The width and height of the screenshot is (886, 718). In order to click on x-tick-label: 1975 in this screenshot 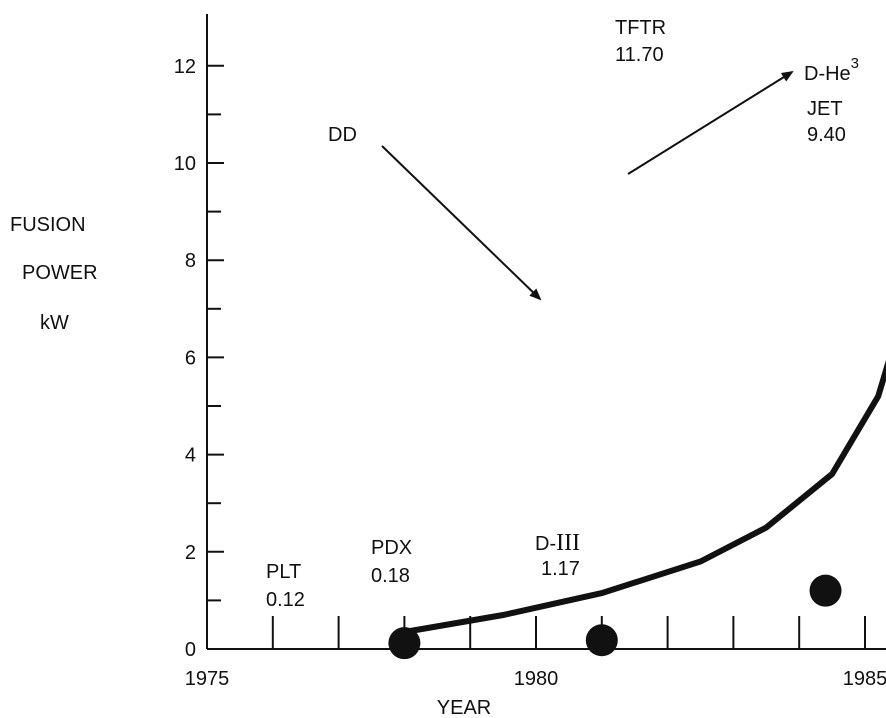, I will do `click(207, 679)`.